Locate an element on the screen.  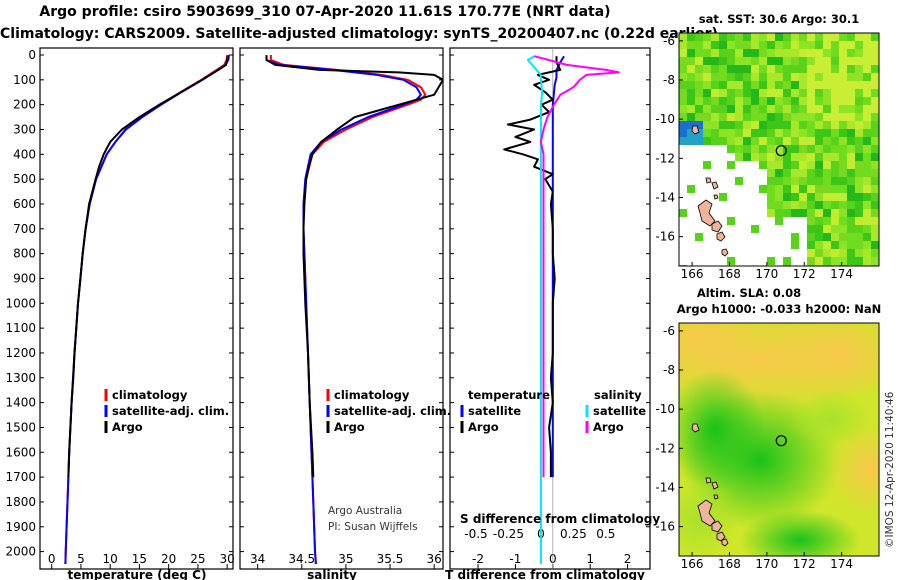
map-x-tick-label: 174 is located at coordinates (841, 564).